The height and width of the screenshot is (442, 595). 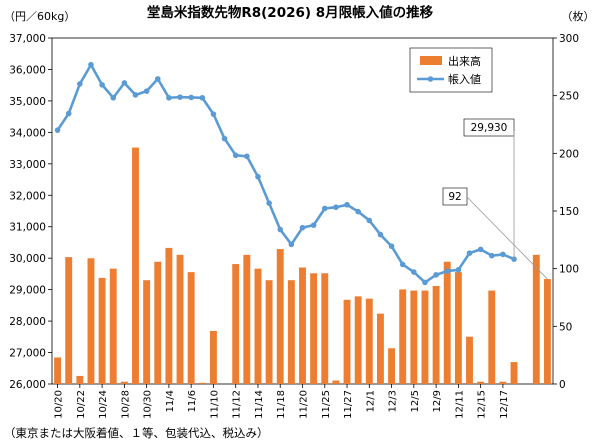 What do you see at coordinates (565, 327) in the screenshot?
I see `right-axis-tick-label: 50` at bounding box center [565, 327].